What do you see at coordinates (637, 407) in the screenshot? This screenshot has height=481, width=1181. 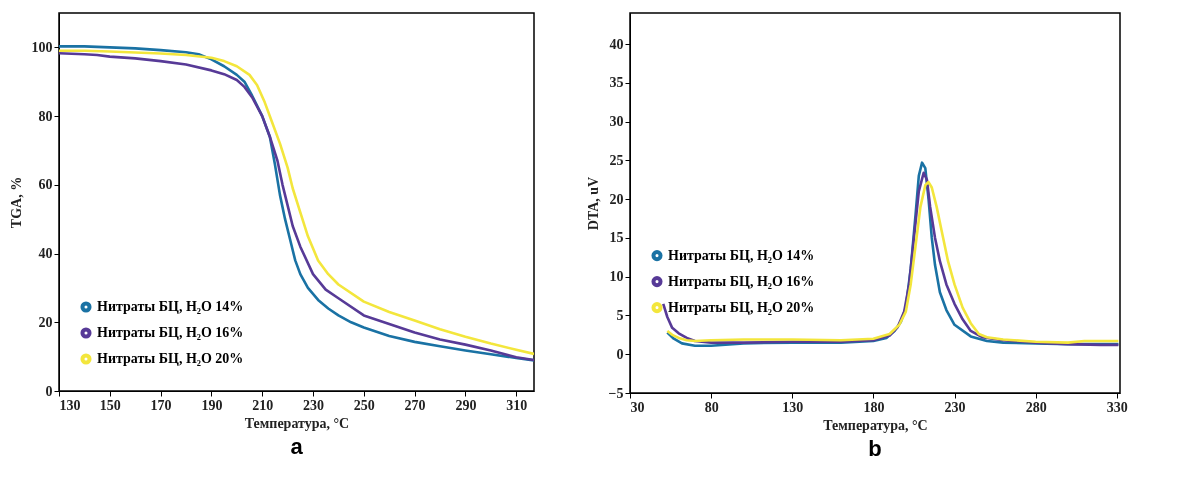 I see `x-tick-label: 30` at bounding box center [637, 407].